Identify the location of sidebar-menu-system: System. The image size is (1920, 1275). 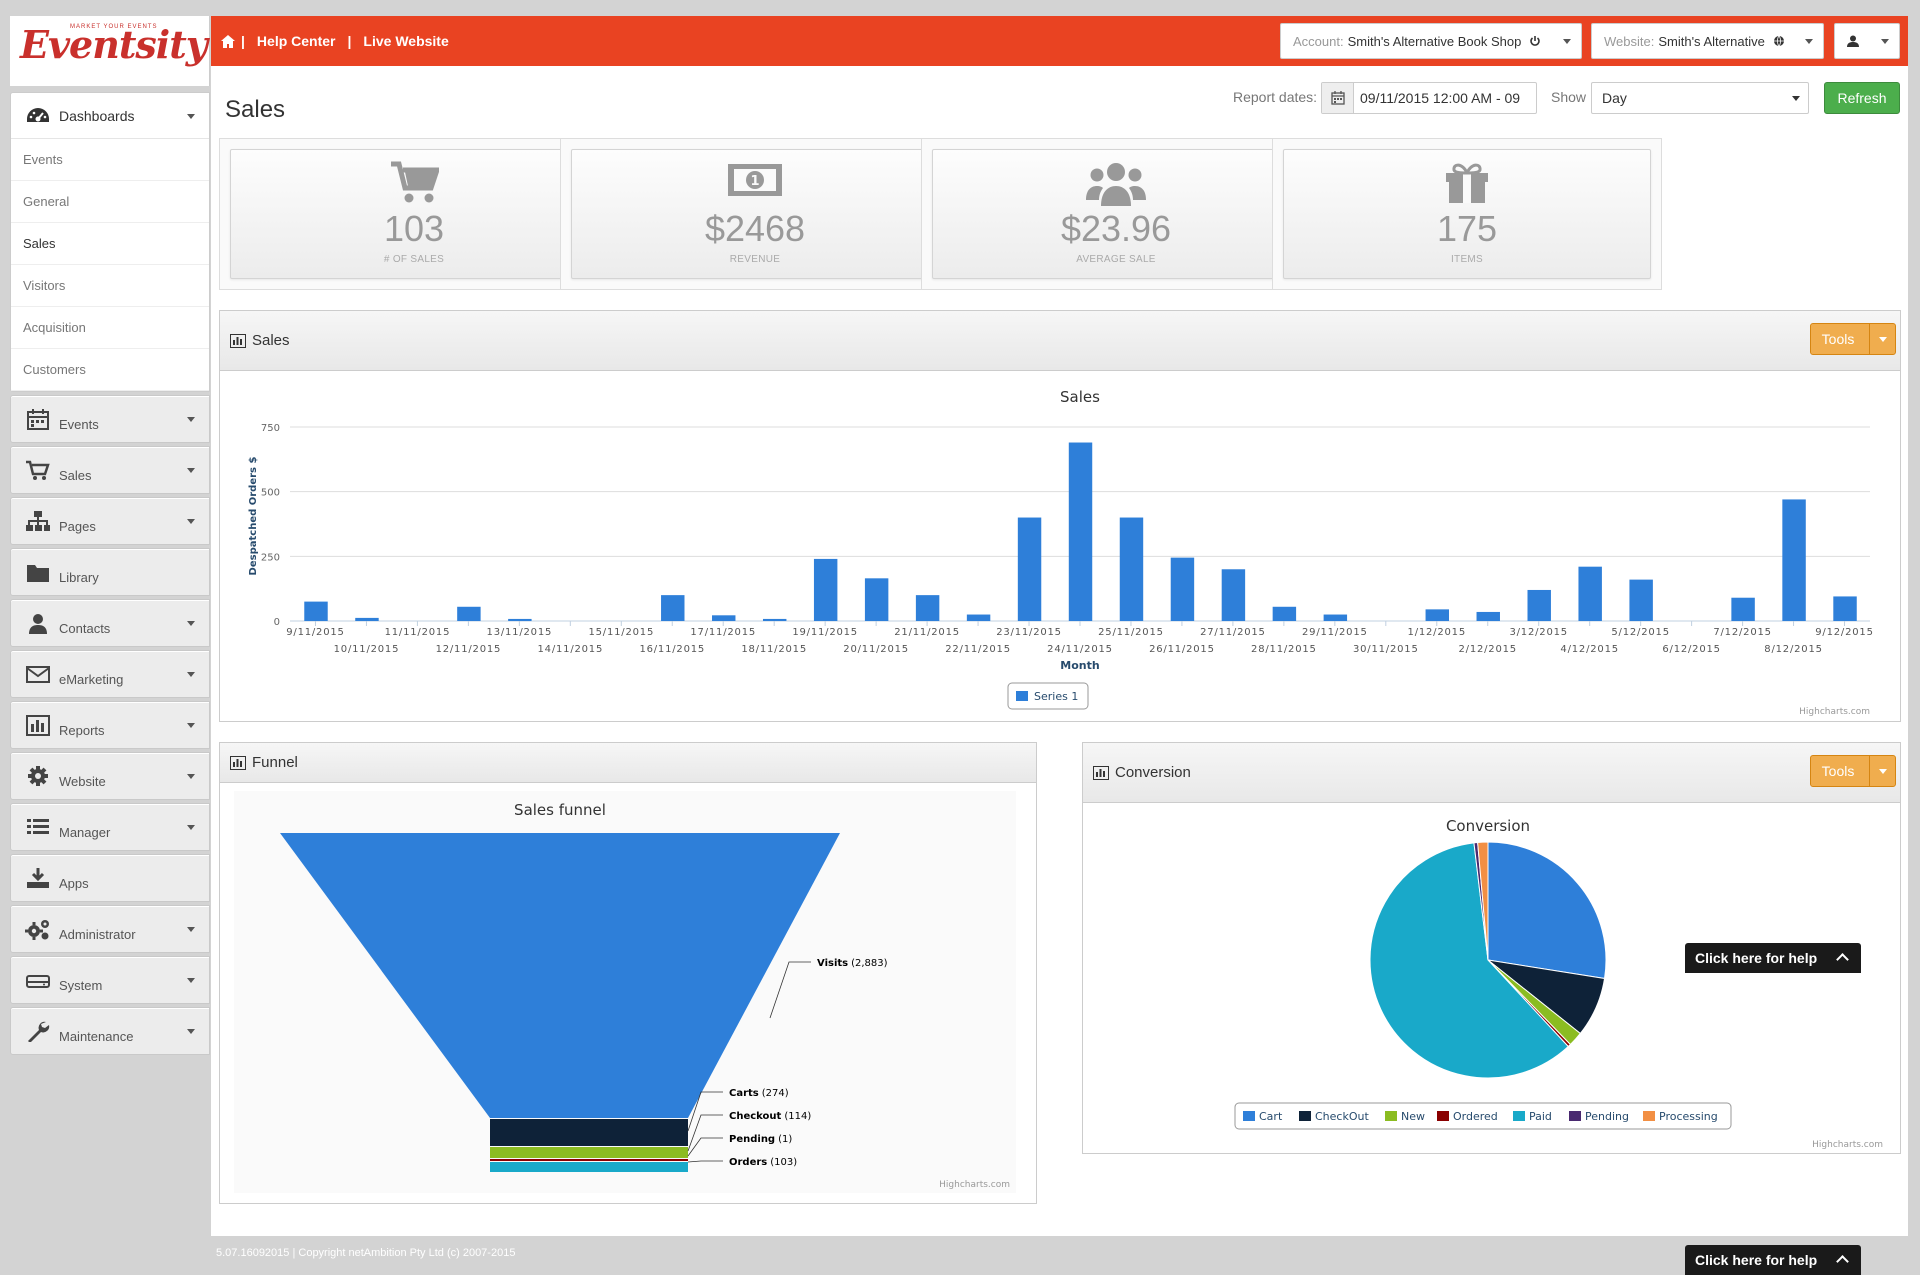
(110, 980).